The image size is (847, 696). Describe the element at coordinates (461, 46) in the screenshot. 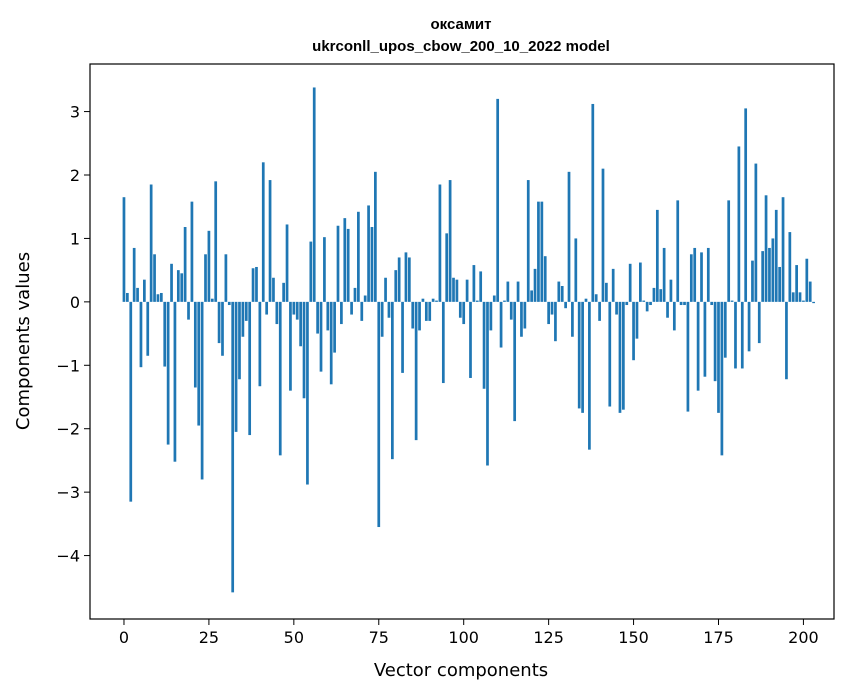

I see `chart-subtitle: ukrconll_upos_cbow_200_10_2022 model` at that location.